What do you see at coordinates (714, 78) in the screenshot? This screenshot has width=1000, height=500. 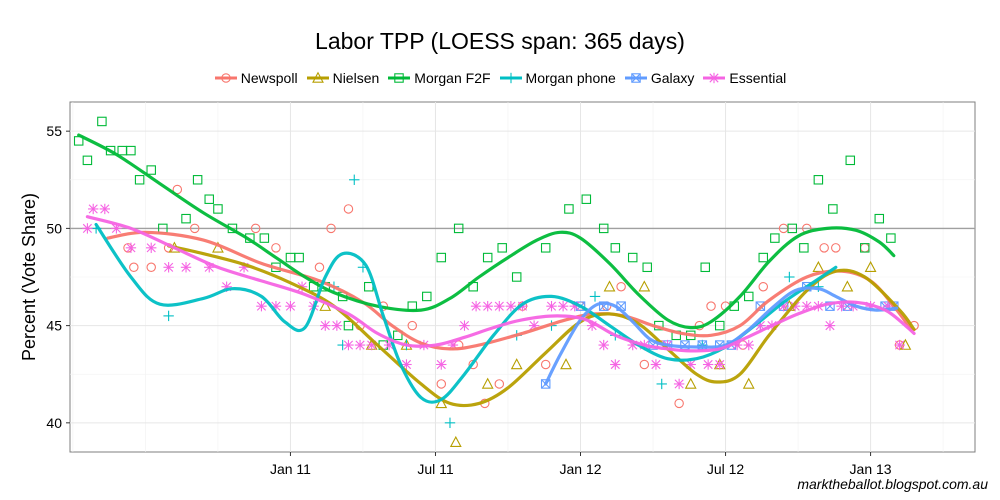 I see `legend-marker-essential` at bounding box center [714, 78].